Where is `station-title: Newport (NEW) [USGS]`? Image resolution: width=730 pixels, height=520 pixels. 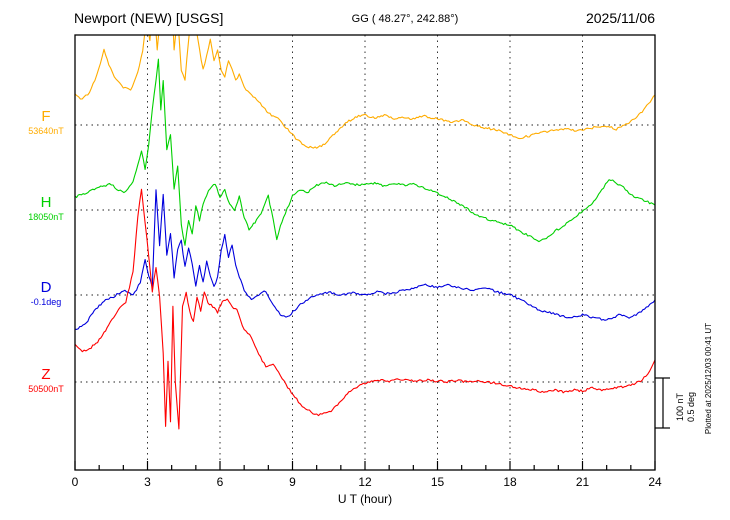 station-title: Newport (NEW) [USGS] is located at coordinates (149, 18).